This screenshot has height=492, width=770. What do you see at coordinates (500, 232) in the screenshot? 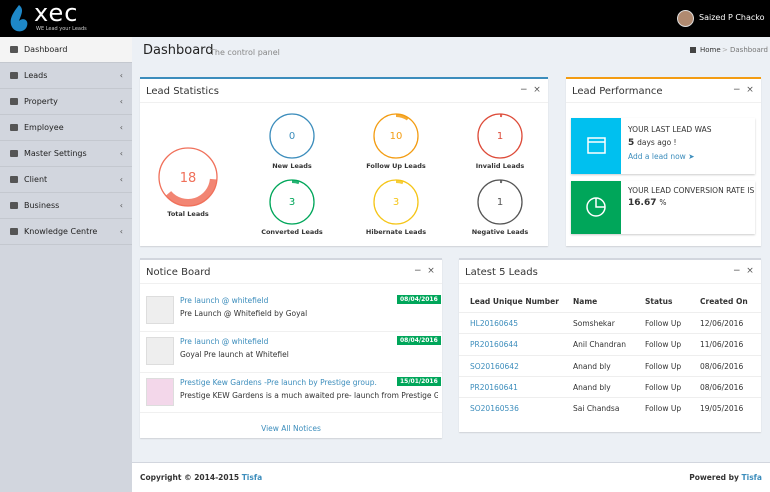
I see `gauge-label: Negative Leads` at bounding box center [500, 232].